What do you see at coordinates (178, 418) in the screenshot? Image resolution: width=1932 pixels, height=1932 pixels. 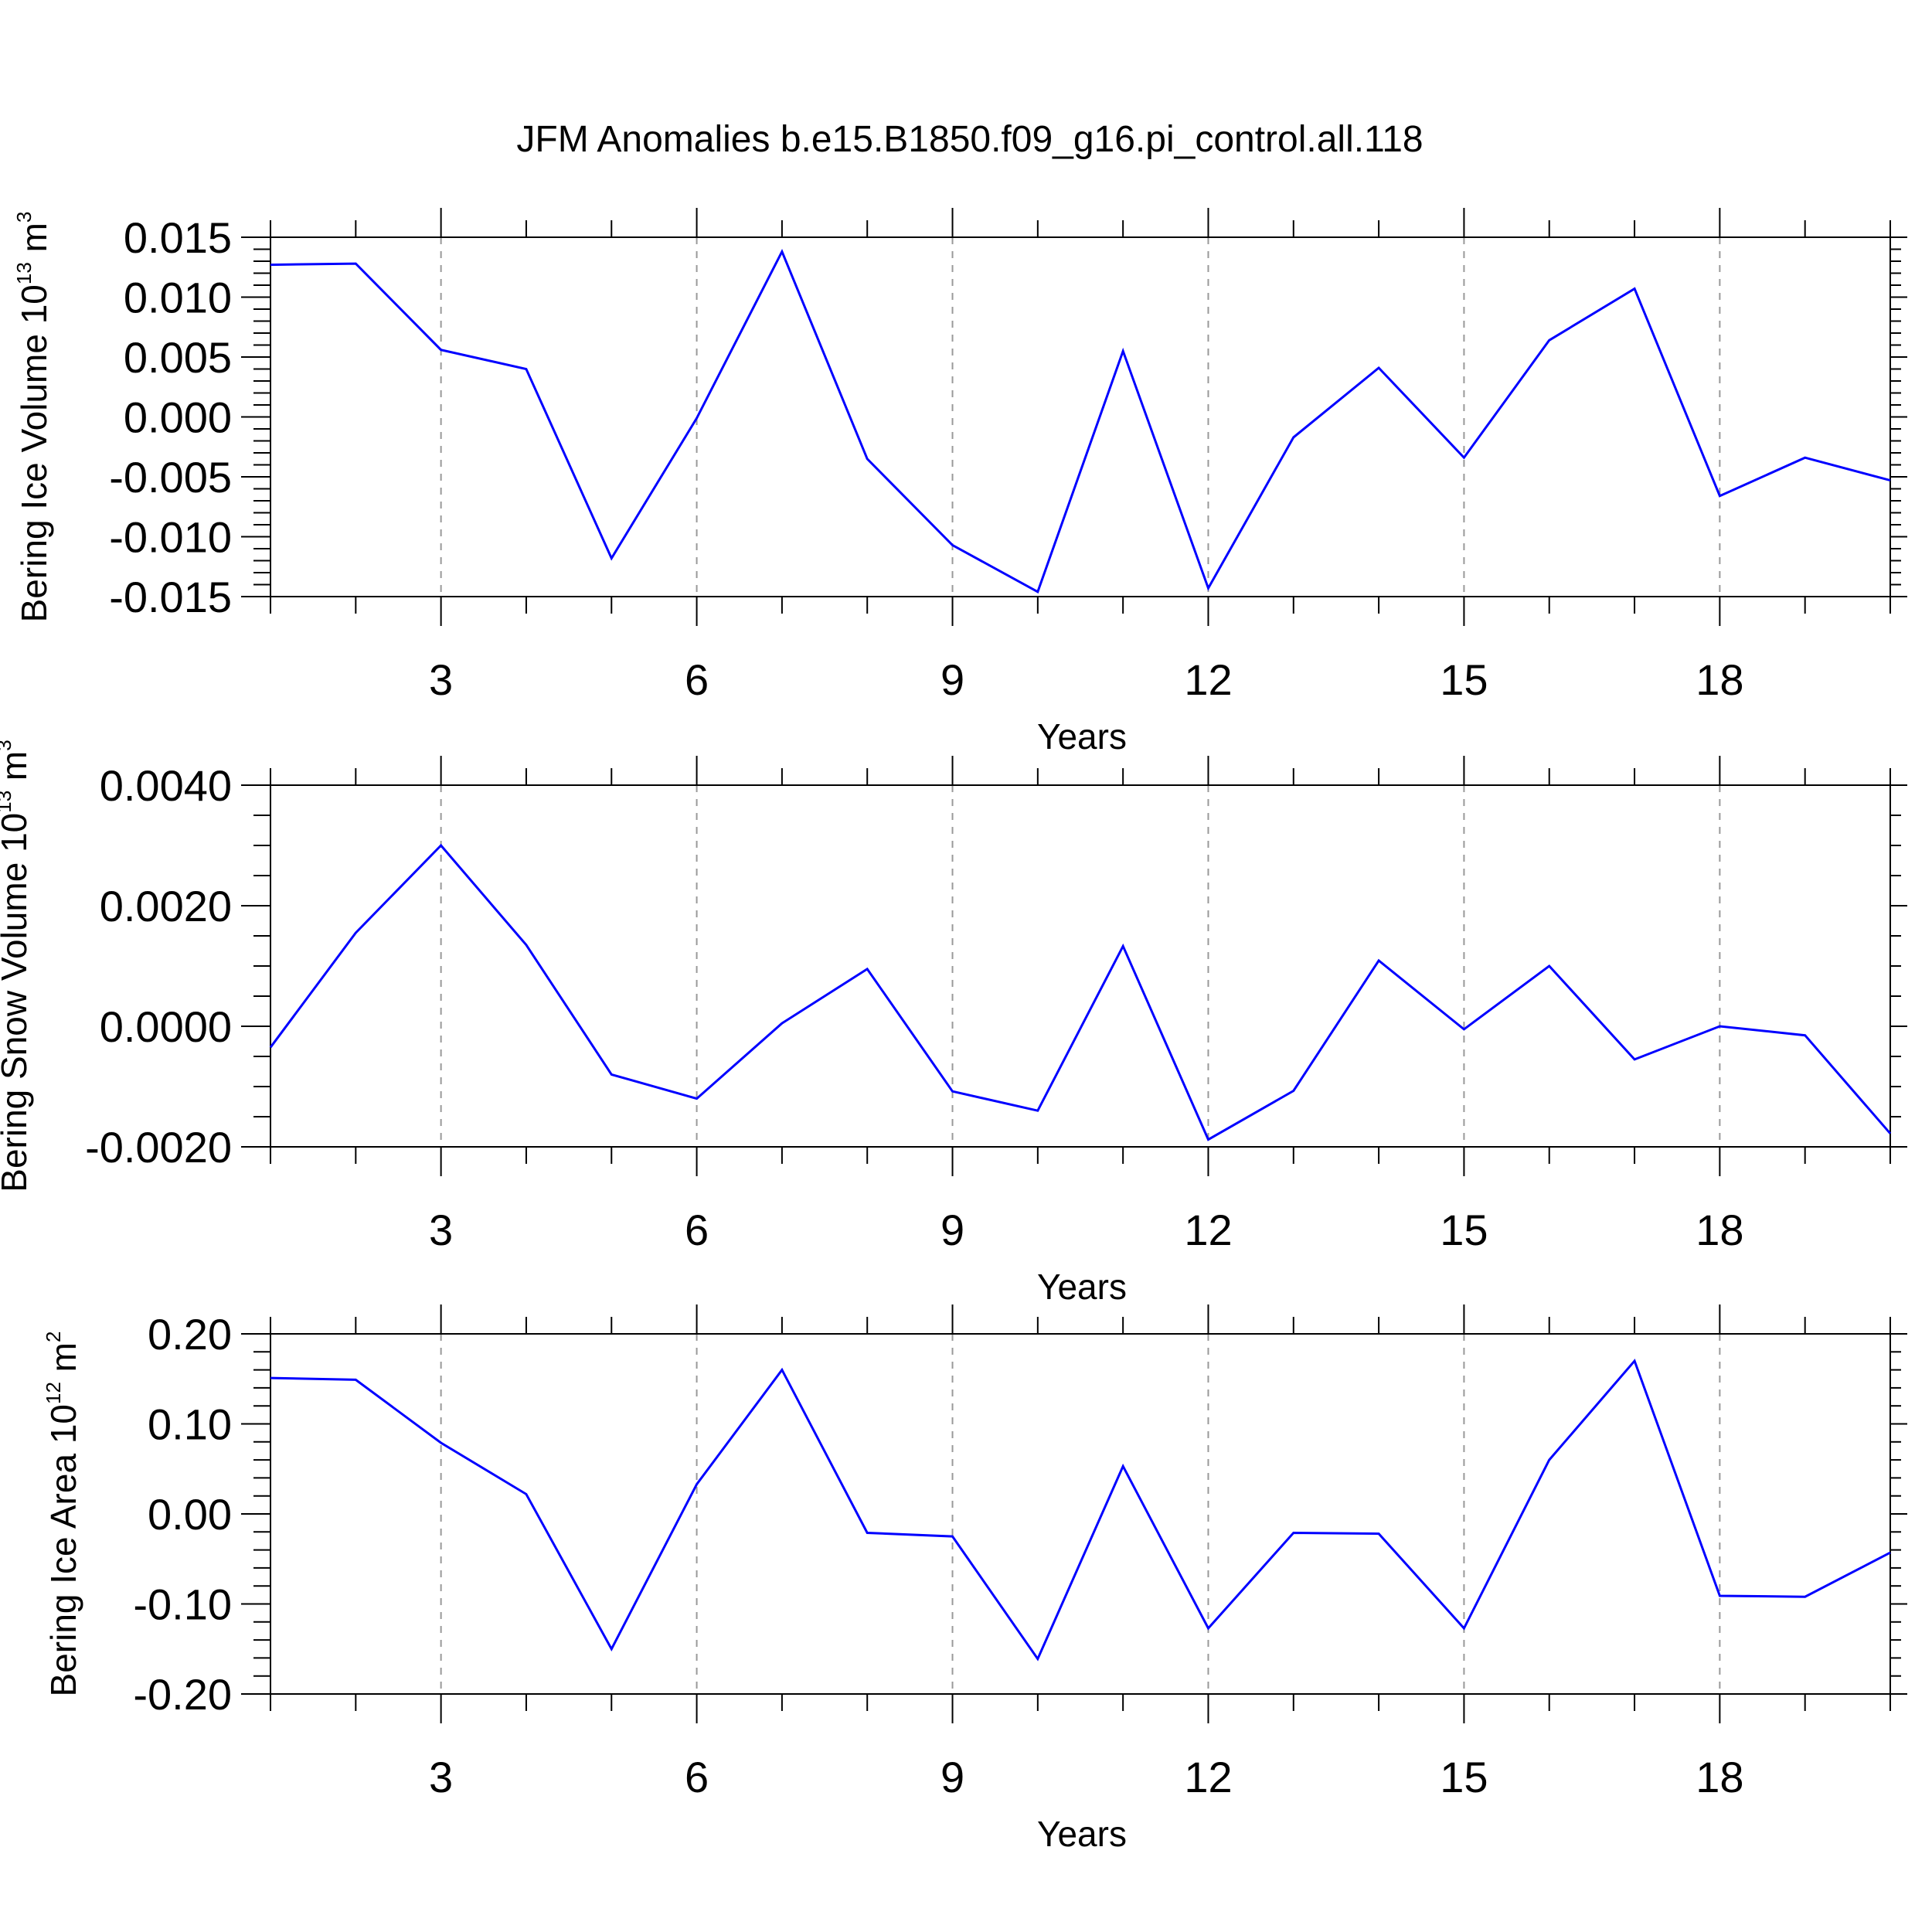 I see `y-tick-label: 0.000` at bounding box center [178, 418].